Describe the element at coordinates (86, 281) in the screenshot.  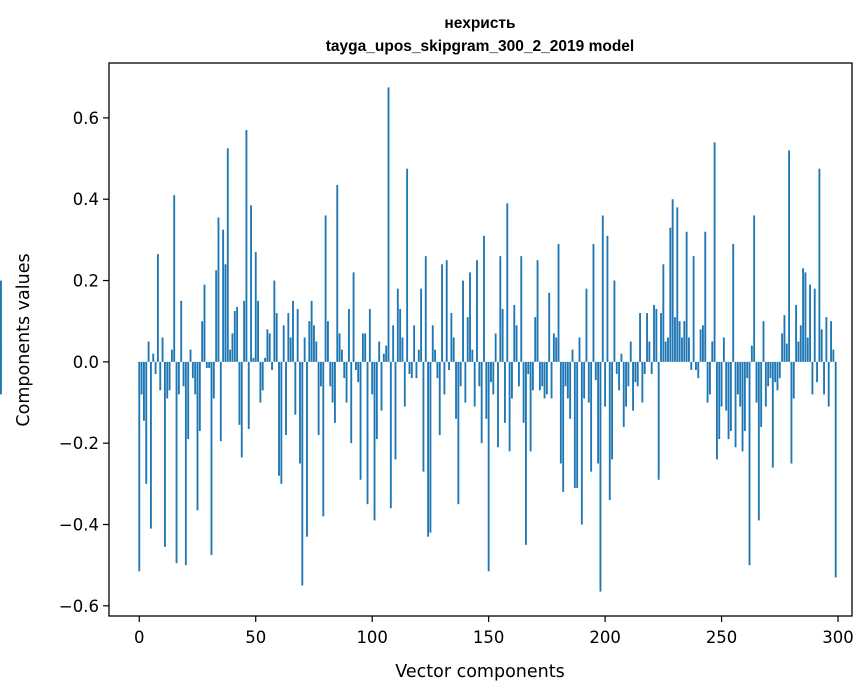
I see `y-tick-label: 0.2` at that location.